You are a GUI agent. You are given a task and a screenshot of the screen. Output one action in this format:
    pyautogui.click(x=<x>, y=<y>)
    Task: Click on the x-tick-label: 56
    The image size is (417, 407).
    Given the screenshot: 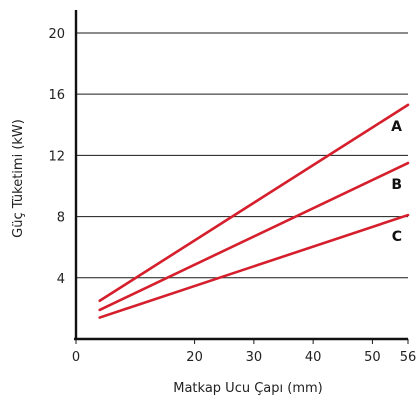 What is the action you would take?
    pyautogui.click(x=408, y=357)
    